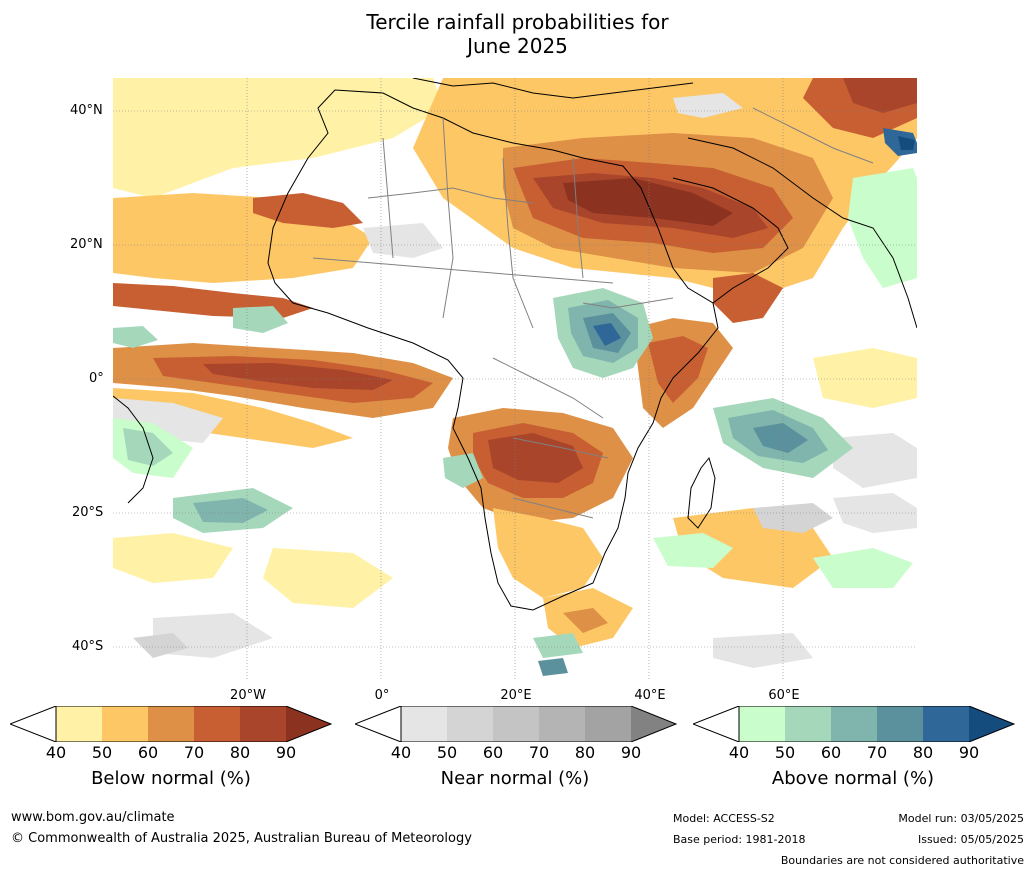  I want to click on near-tick-80: 80, so click(585, 752).